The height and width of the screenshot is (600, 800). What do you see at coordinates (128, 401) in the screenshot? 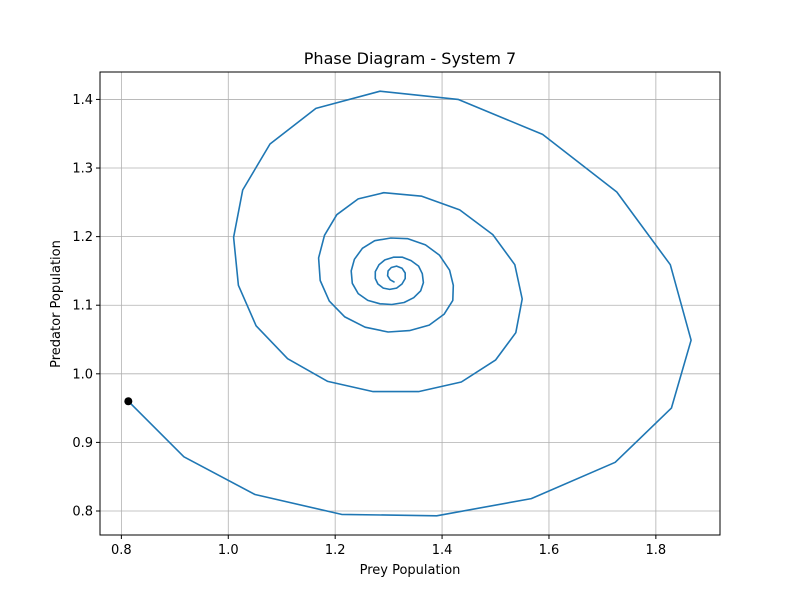
I see `start-point-marker` at bounding box center [128, 401].